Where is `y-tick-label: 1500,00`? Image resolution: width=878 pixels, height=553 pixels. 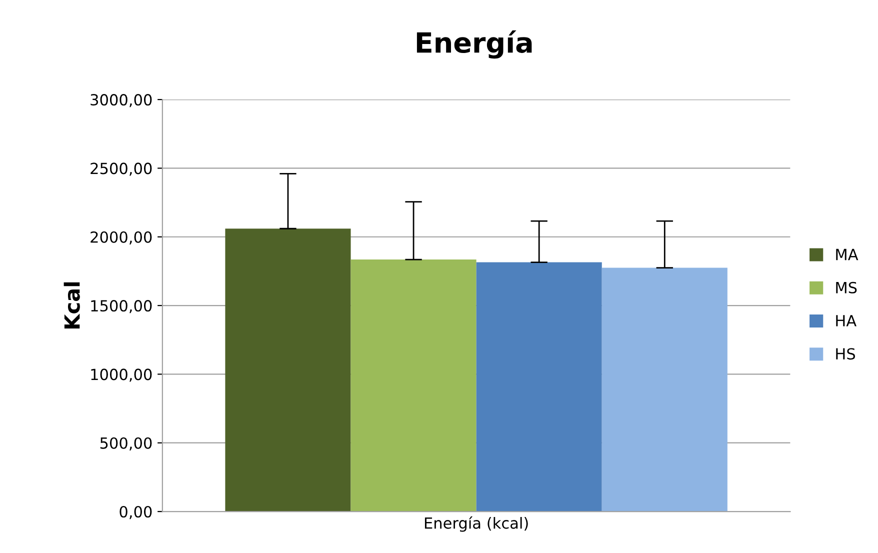
y-tick-label: 1500,00 is located at coordinates (121, 307).